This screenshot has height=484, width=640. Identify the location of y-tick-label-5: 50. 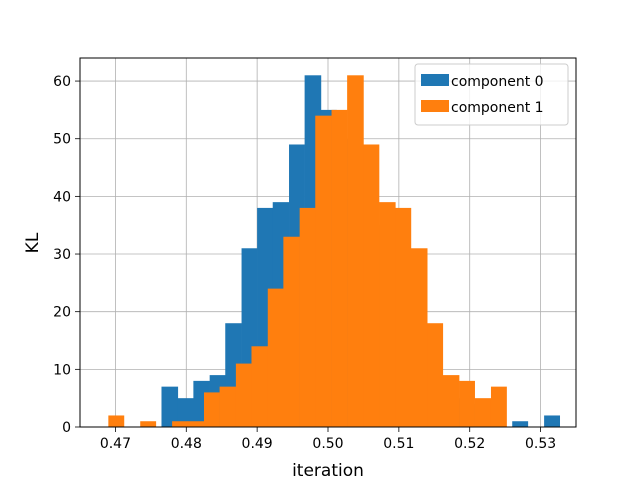
(62, 140).